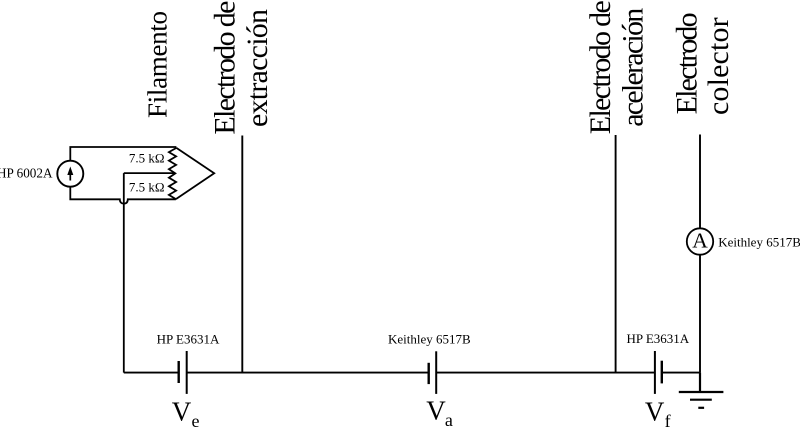 The width and height of the screenshot is (800, 427). I want to click on svg-text: f, so click(668, 419).